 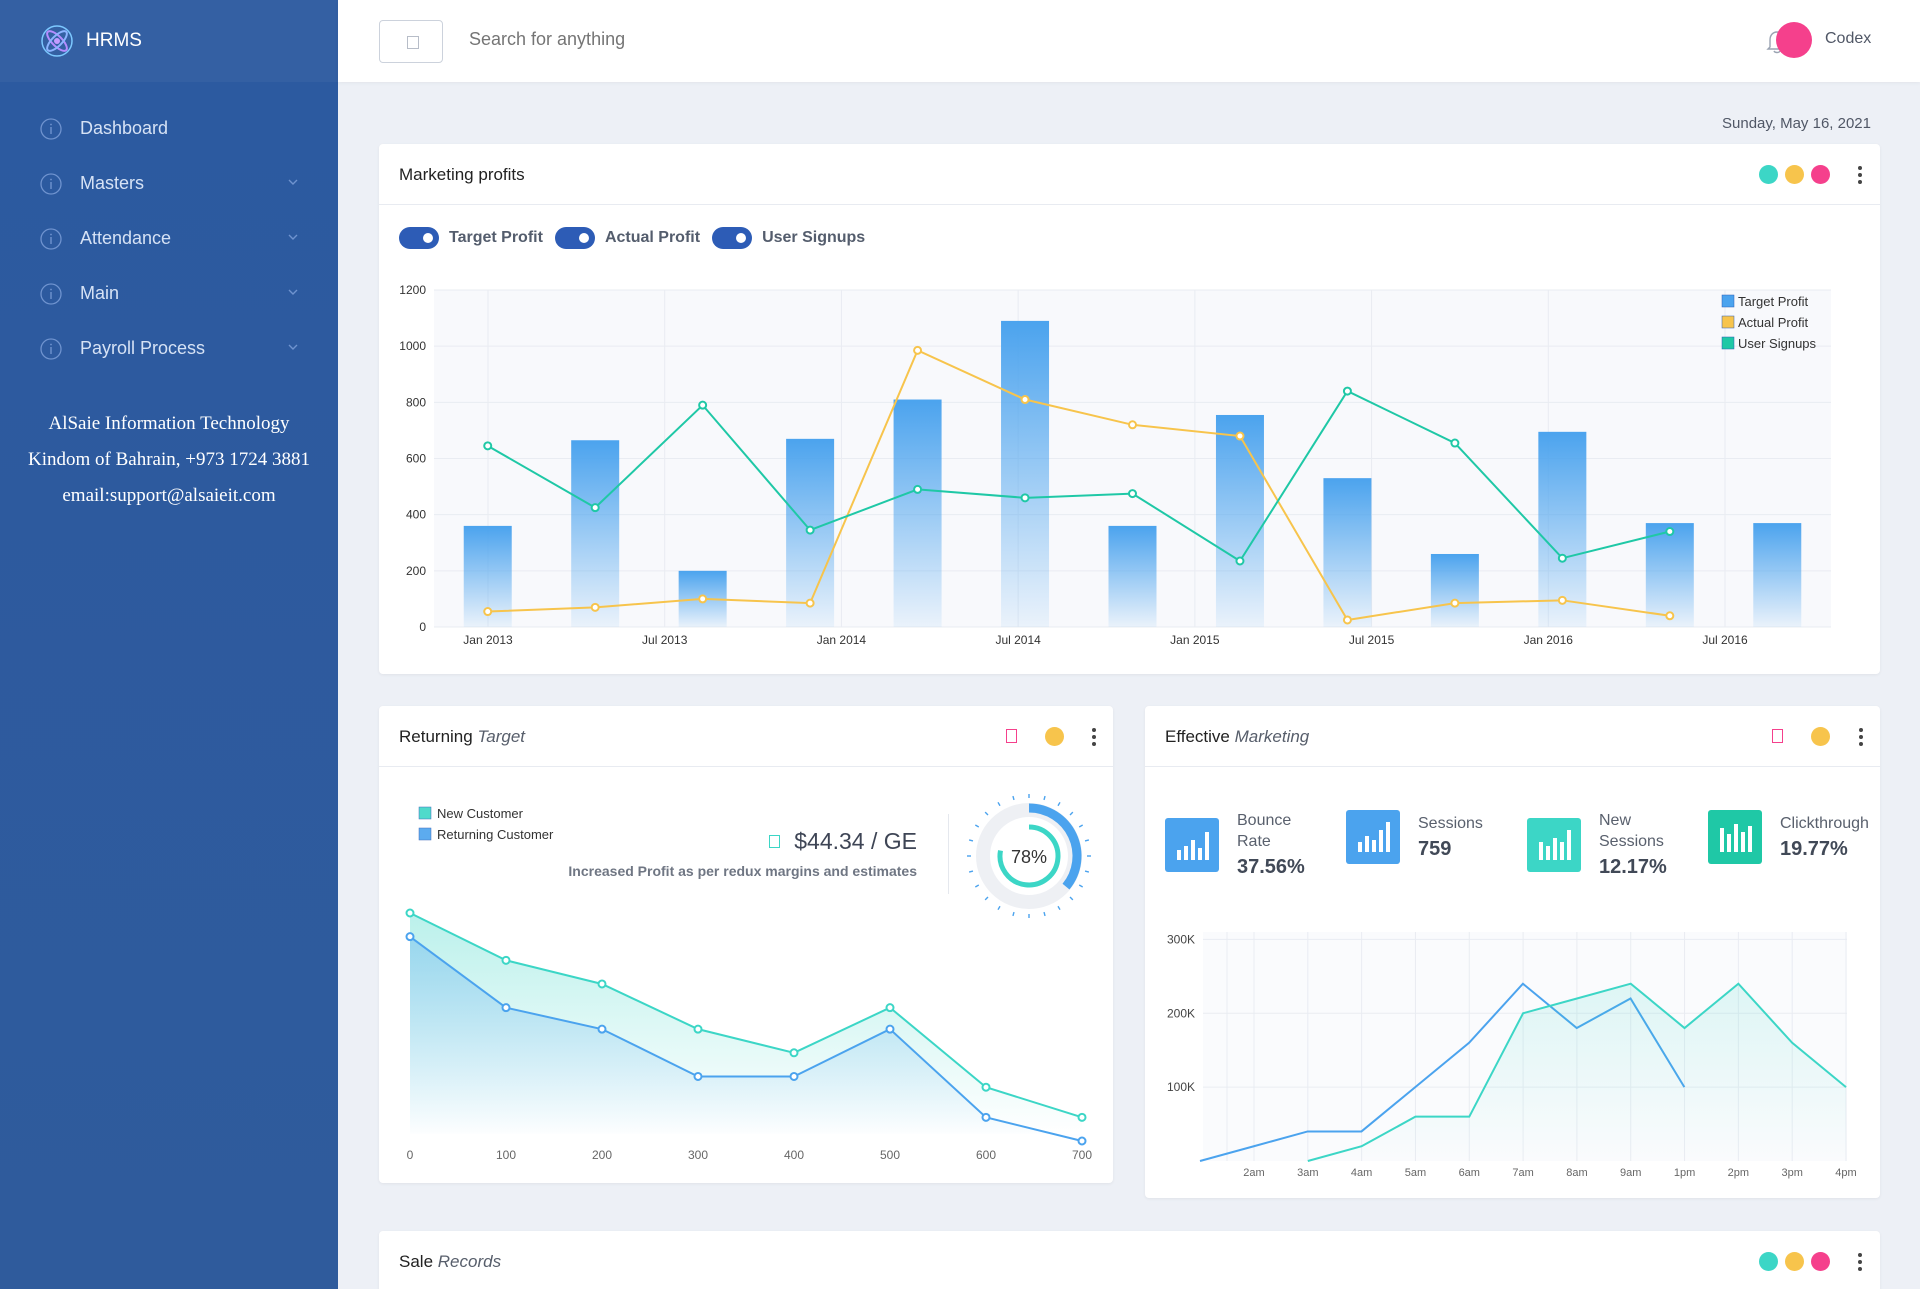 I want to click on sidebar-item-main: Main, so click(x=169, y=293).